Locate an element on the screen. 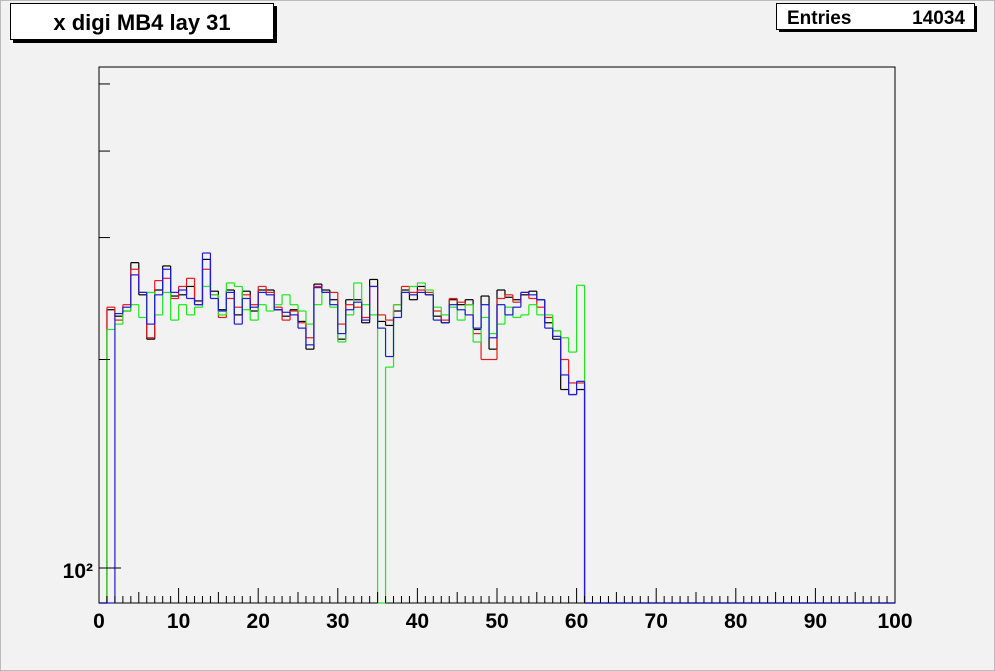 The height and width of the screenshot is (671, 995). stats-box is located at coordinates (875, 16).